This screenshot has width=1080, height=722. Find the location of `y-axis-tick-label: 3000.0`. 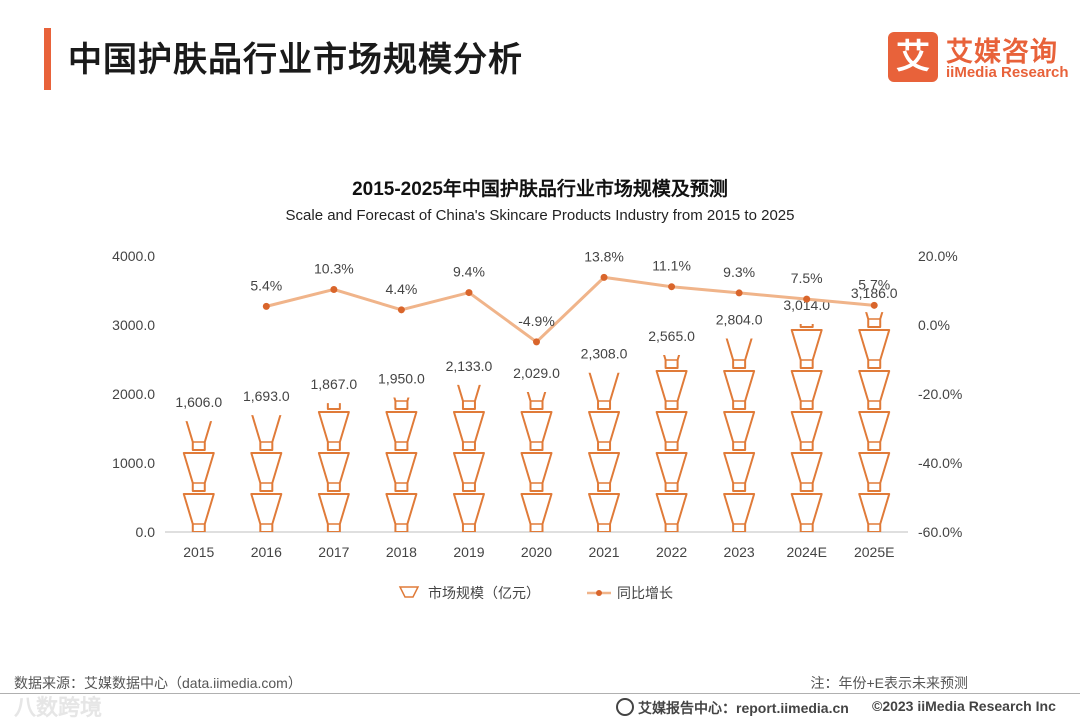

y-axis-tick-label: 3000.0 is located at coordinates (133, 325).